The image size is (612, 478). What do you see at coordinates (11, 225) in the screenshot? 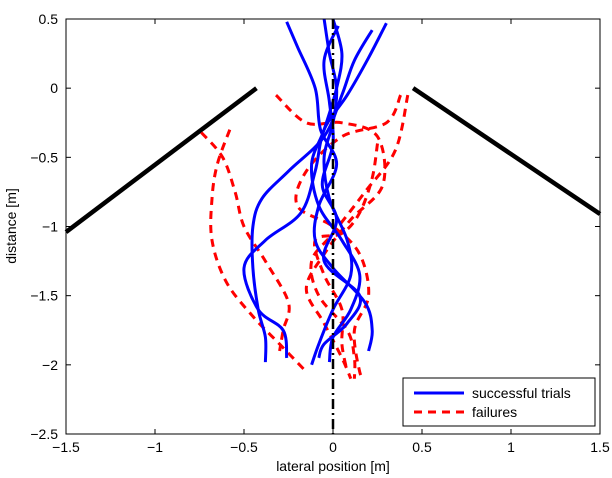
I see `y-axis-label: distance [m]` at bounding box center [11, 225].